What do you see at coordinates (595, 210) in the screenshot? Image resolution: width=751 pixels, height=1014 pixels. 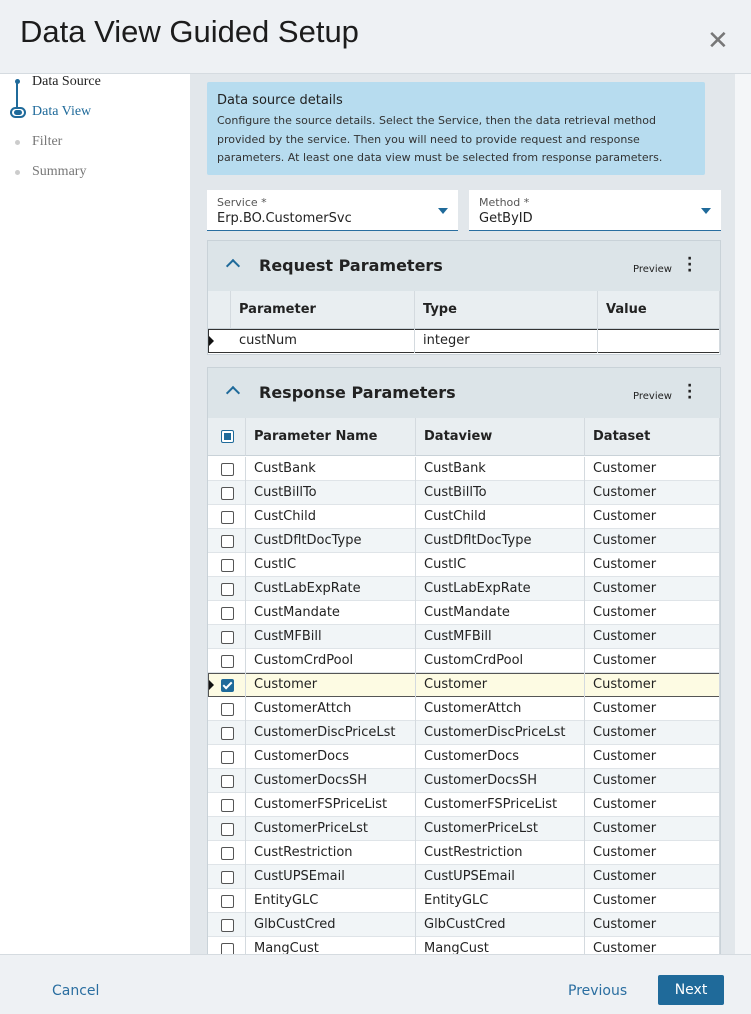 I see `method-select: Method * GetByID` at bounding box center [595, 210].